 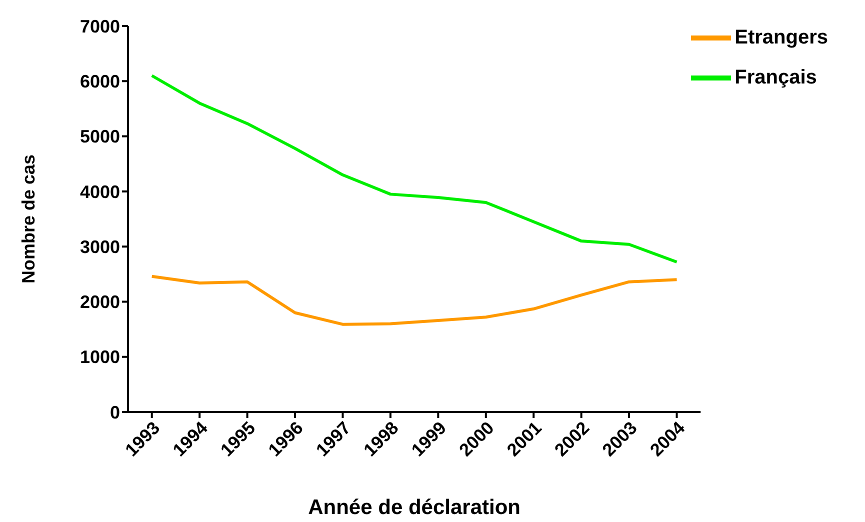 What do you see at coordinates (781, 37) in the screenshot?
I see `legend-label: Etrangers` at bounding box center [781, 37].